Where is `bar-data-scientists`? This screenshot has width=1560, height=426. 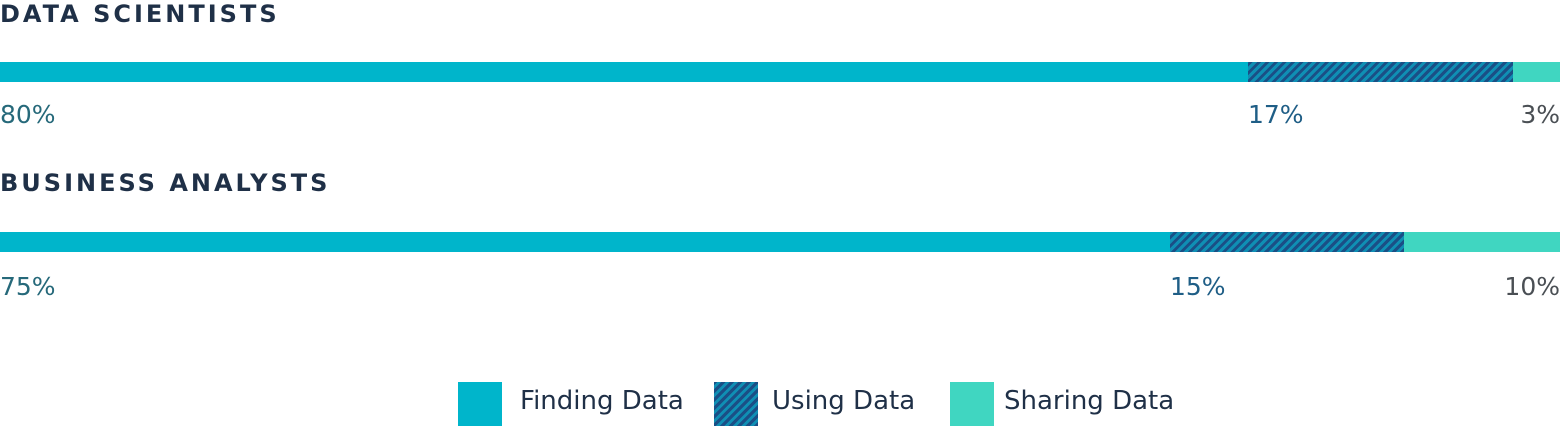 bar-data-scientists is located at coordinates (780, 72).